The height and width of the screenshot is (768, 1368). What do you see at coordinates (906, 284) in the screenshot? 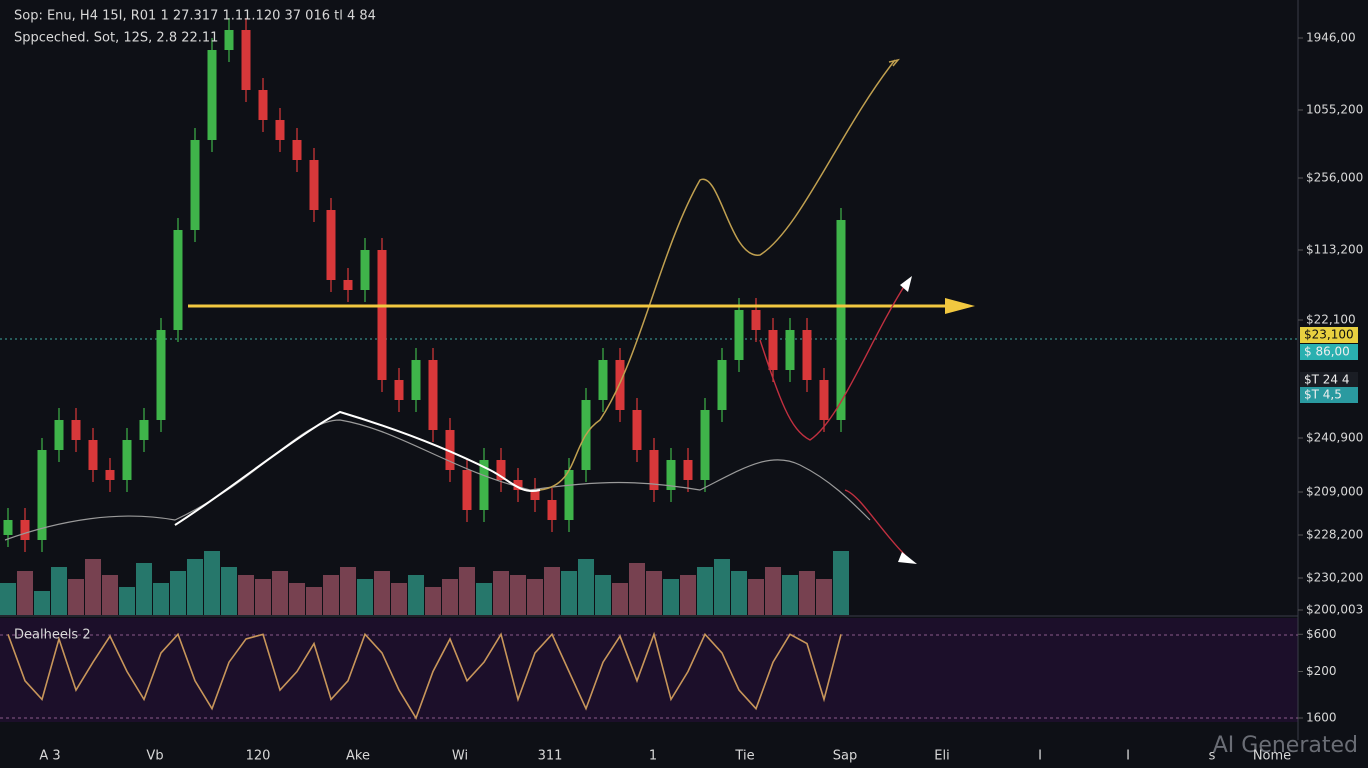
I see `up-arrow` at bounding box center [906, 284].